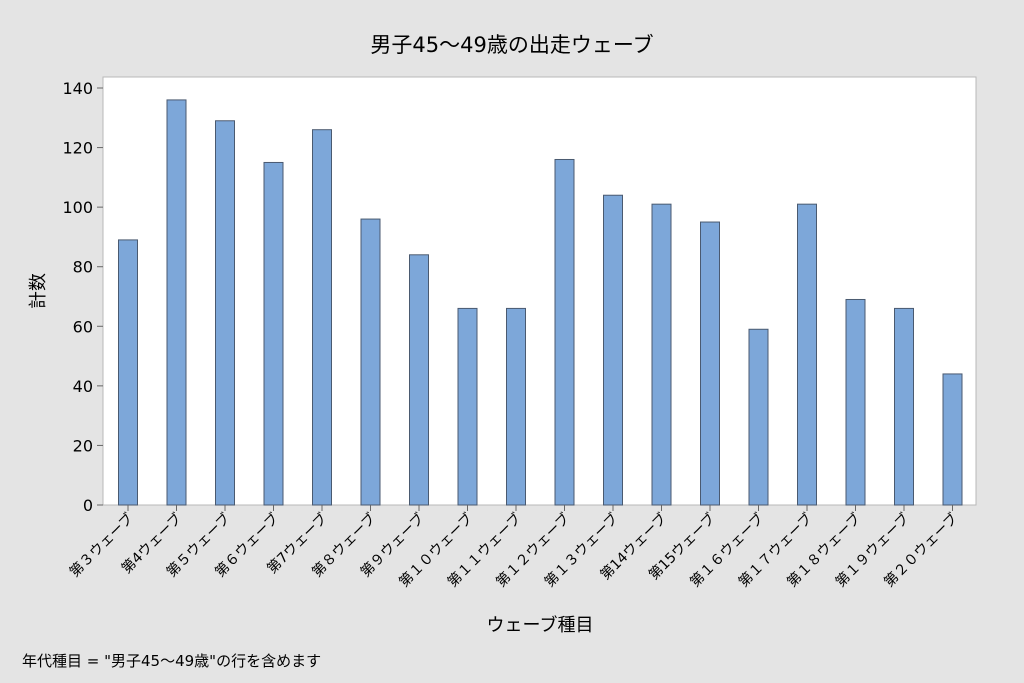 This screenshot has width=1024, height=683. What do you see at coordinates (38, 291) in the screenshot?
I see `y-axis-label: 計数` at bounding box center [38, 291].